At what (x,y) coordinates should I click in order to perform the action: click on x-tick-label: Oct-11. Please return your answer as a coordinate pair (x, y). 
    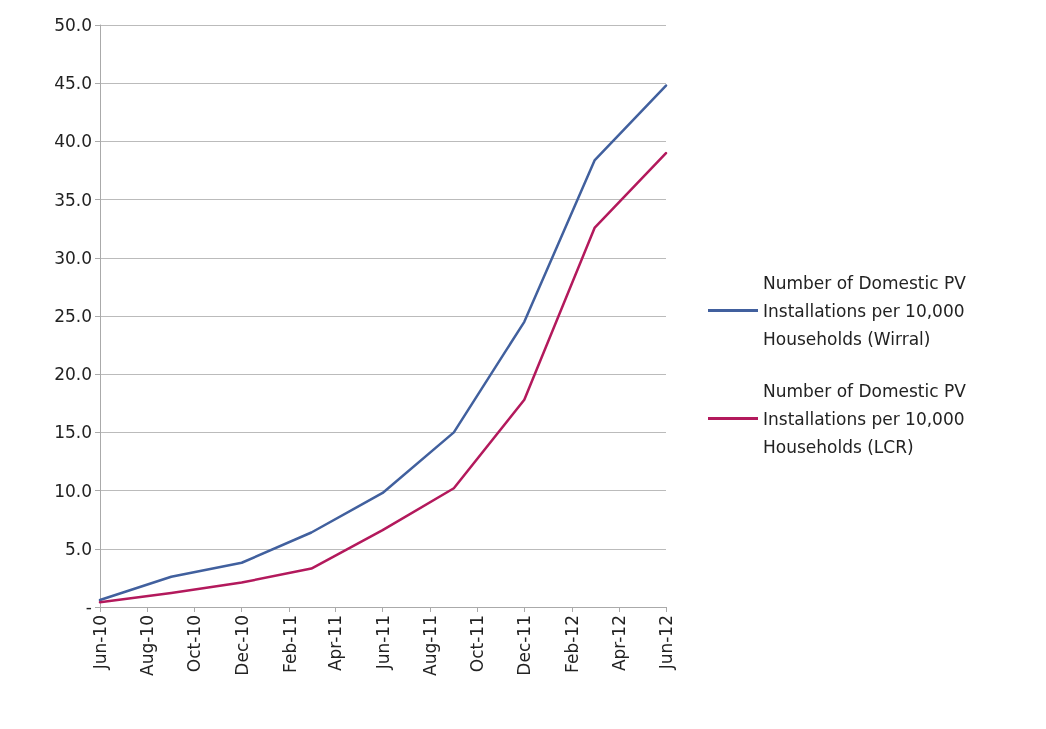
    Looking at the image, I should click on (477, 644).